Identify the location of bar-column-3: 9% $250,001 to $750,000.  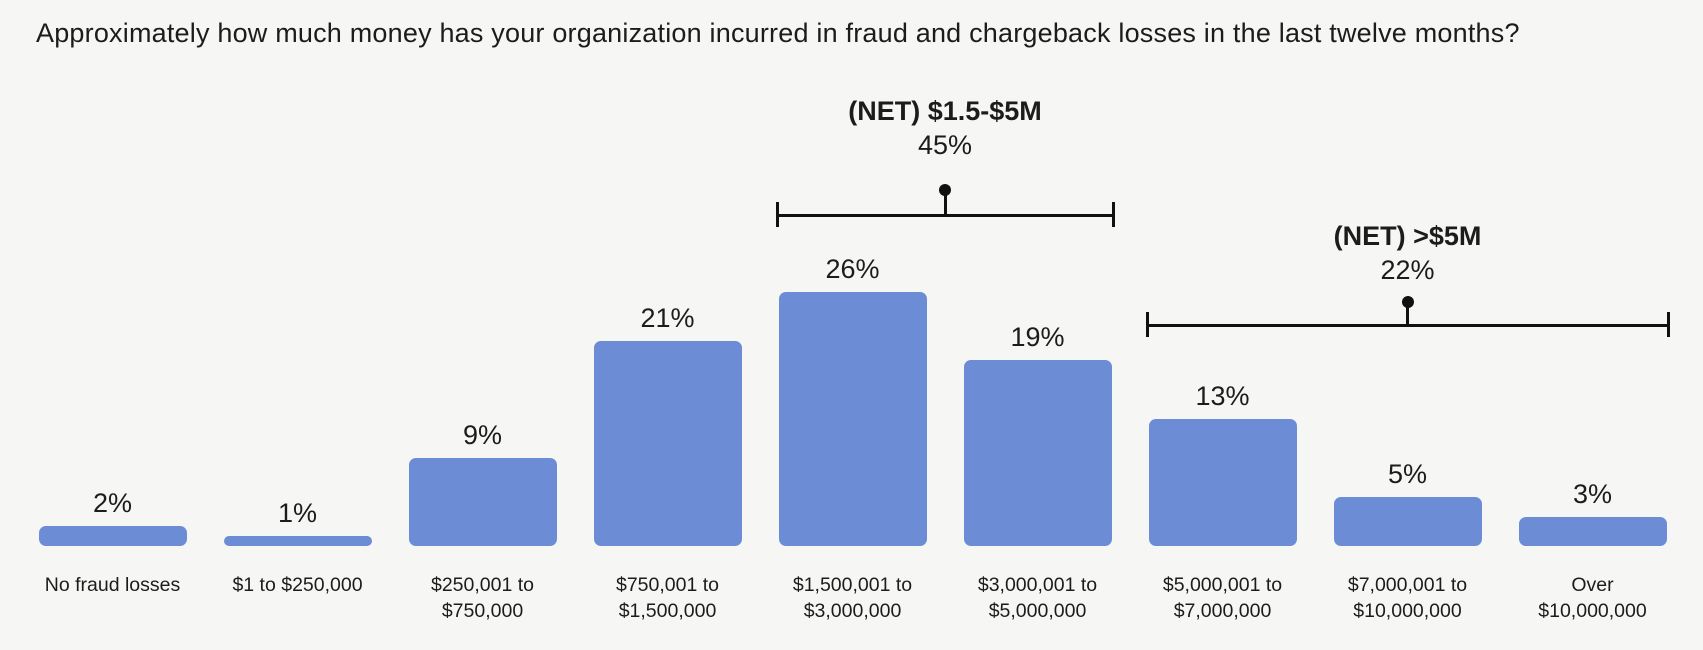
(482, 325).